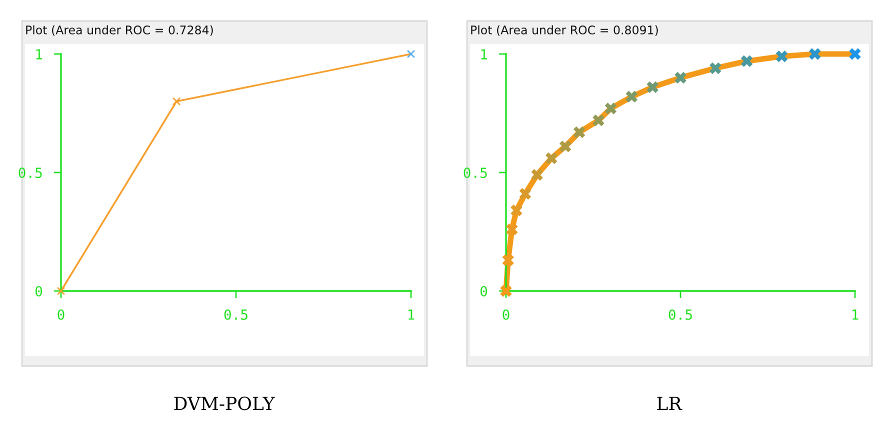 The width and height of the screenshot is (891, 436). I want to click on text: DVM-POLY, so click(224, 403).